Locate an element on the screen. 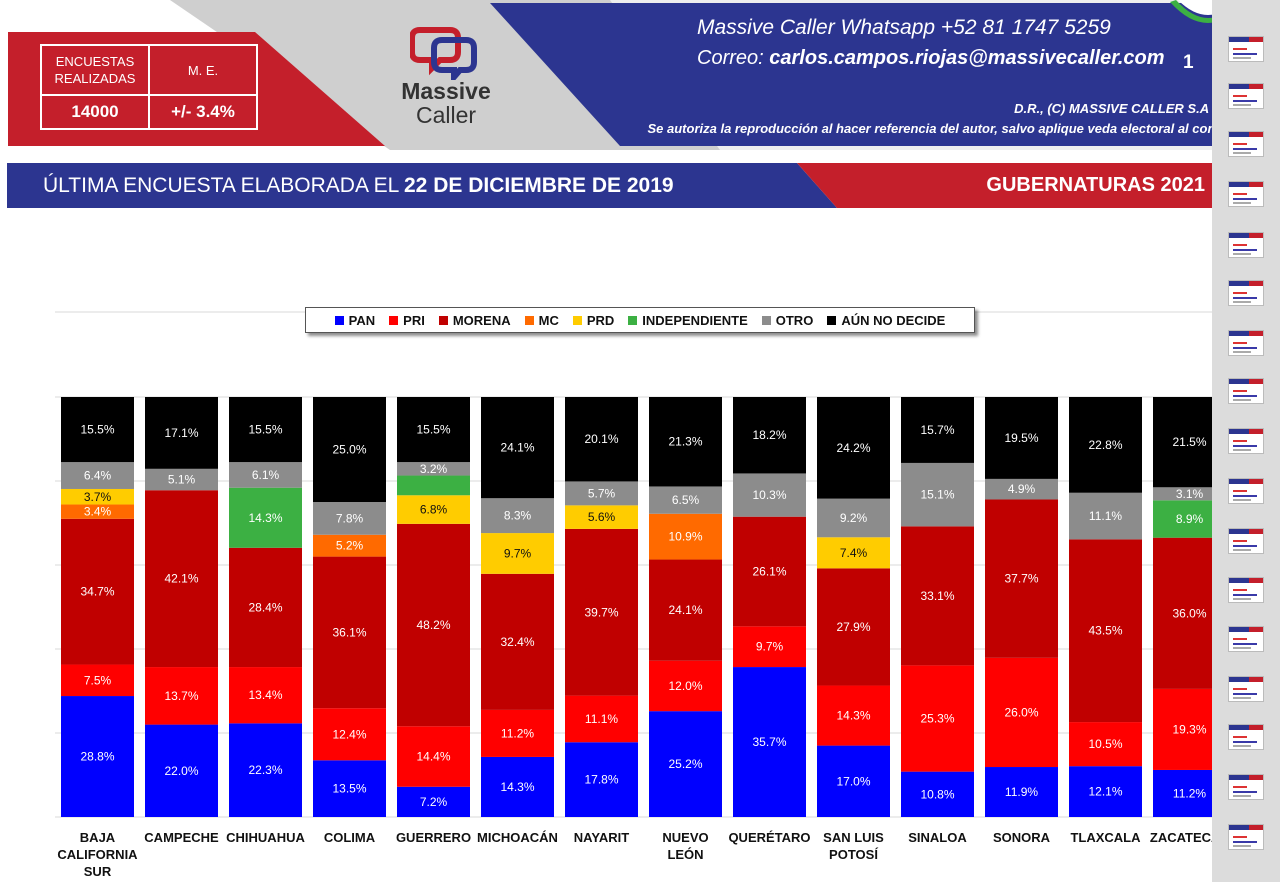 This screenshot has height=882, width=1280. category-label: COLIMA is located at coordinates (350, 837).